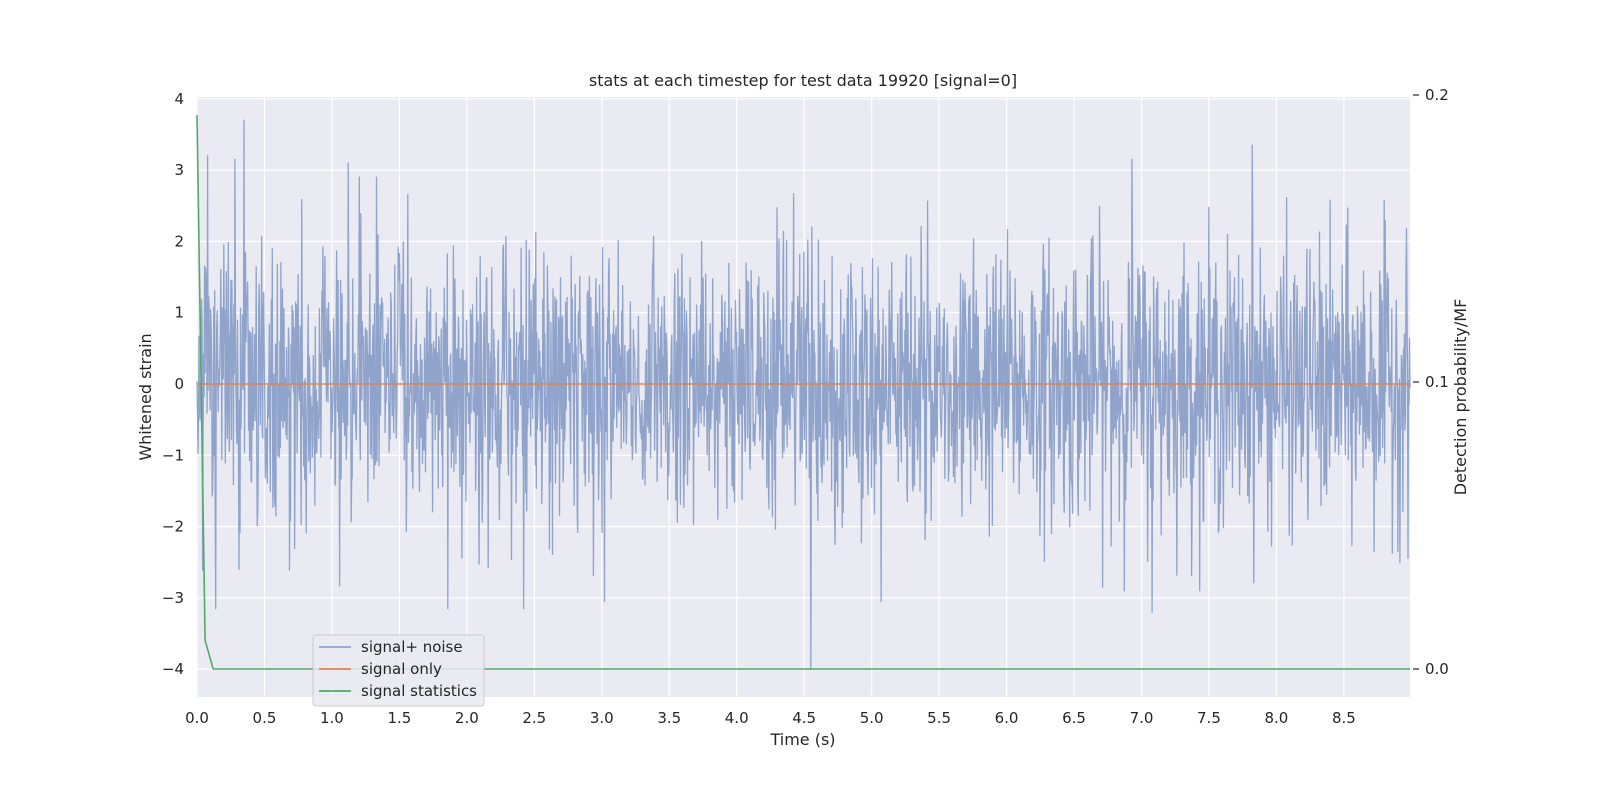 Image resolution: width=1600 pixels, height=800 pixels. Describe the element at coordinates (872, 718) in the screenshot. I see `x-tick-label: 5.0` at that location.